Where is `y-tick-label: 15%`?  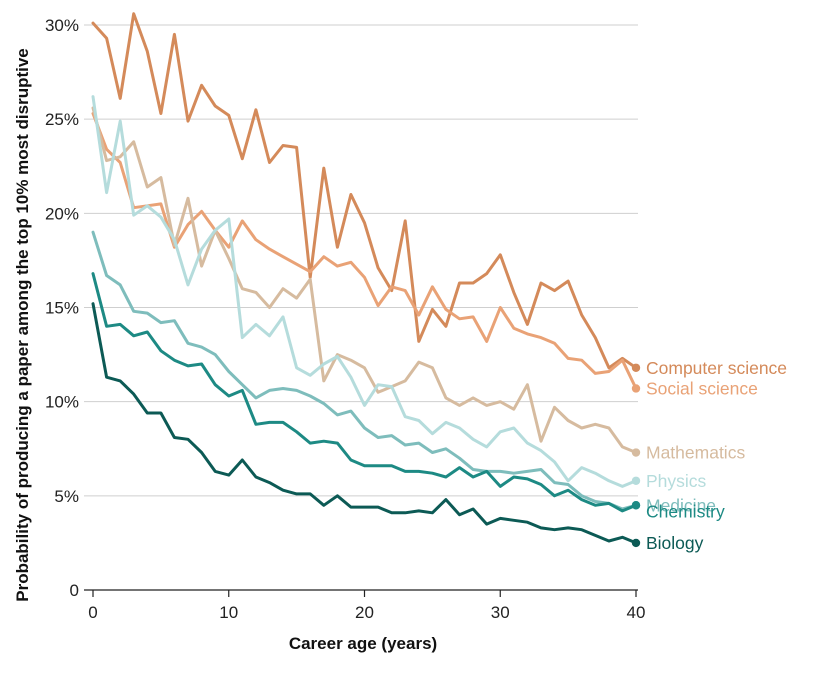
y-tick-label: 15% is located at coordinates (62, 308).